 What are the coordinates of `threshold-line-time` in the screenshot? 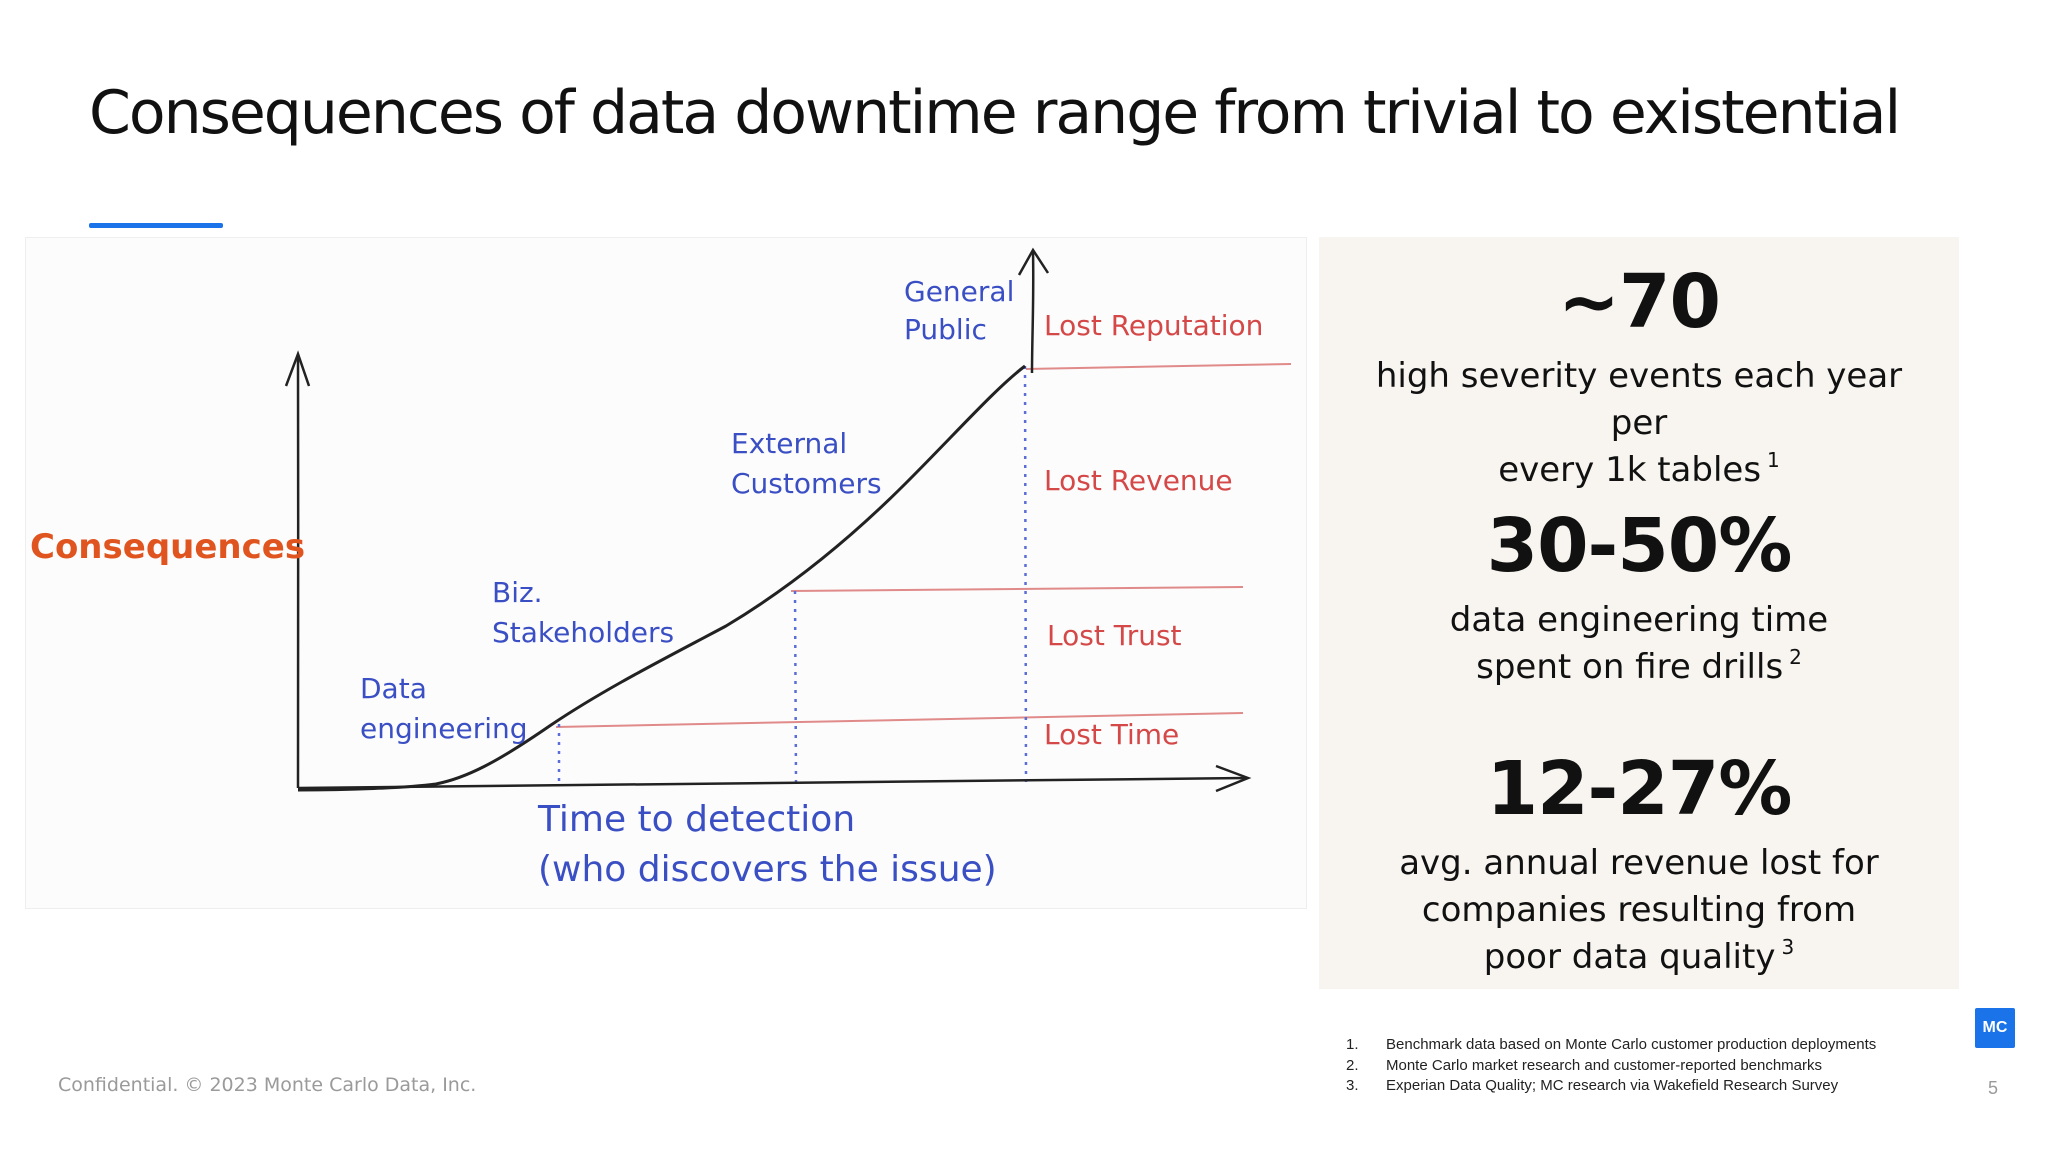 It's located at (899, 720).